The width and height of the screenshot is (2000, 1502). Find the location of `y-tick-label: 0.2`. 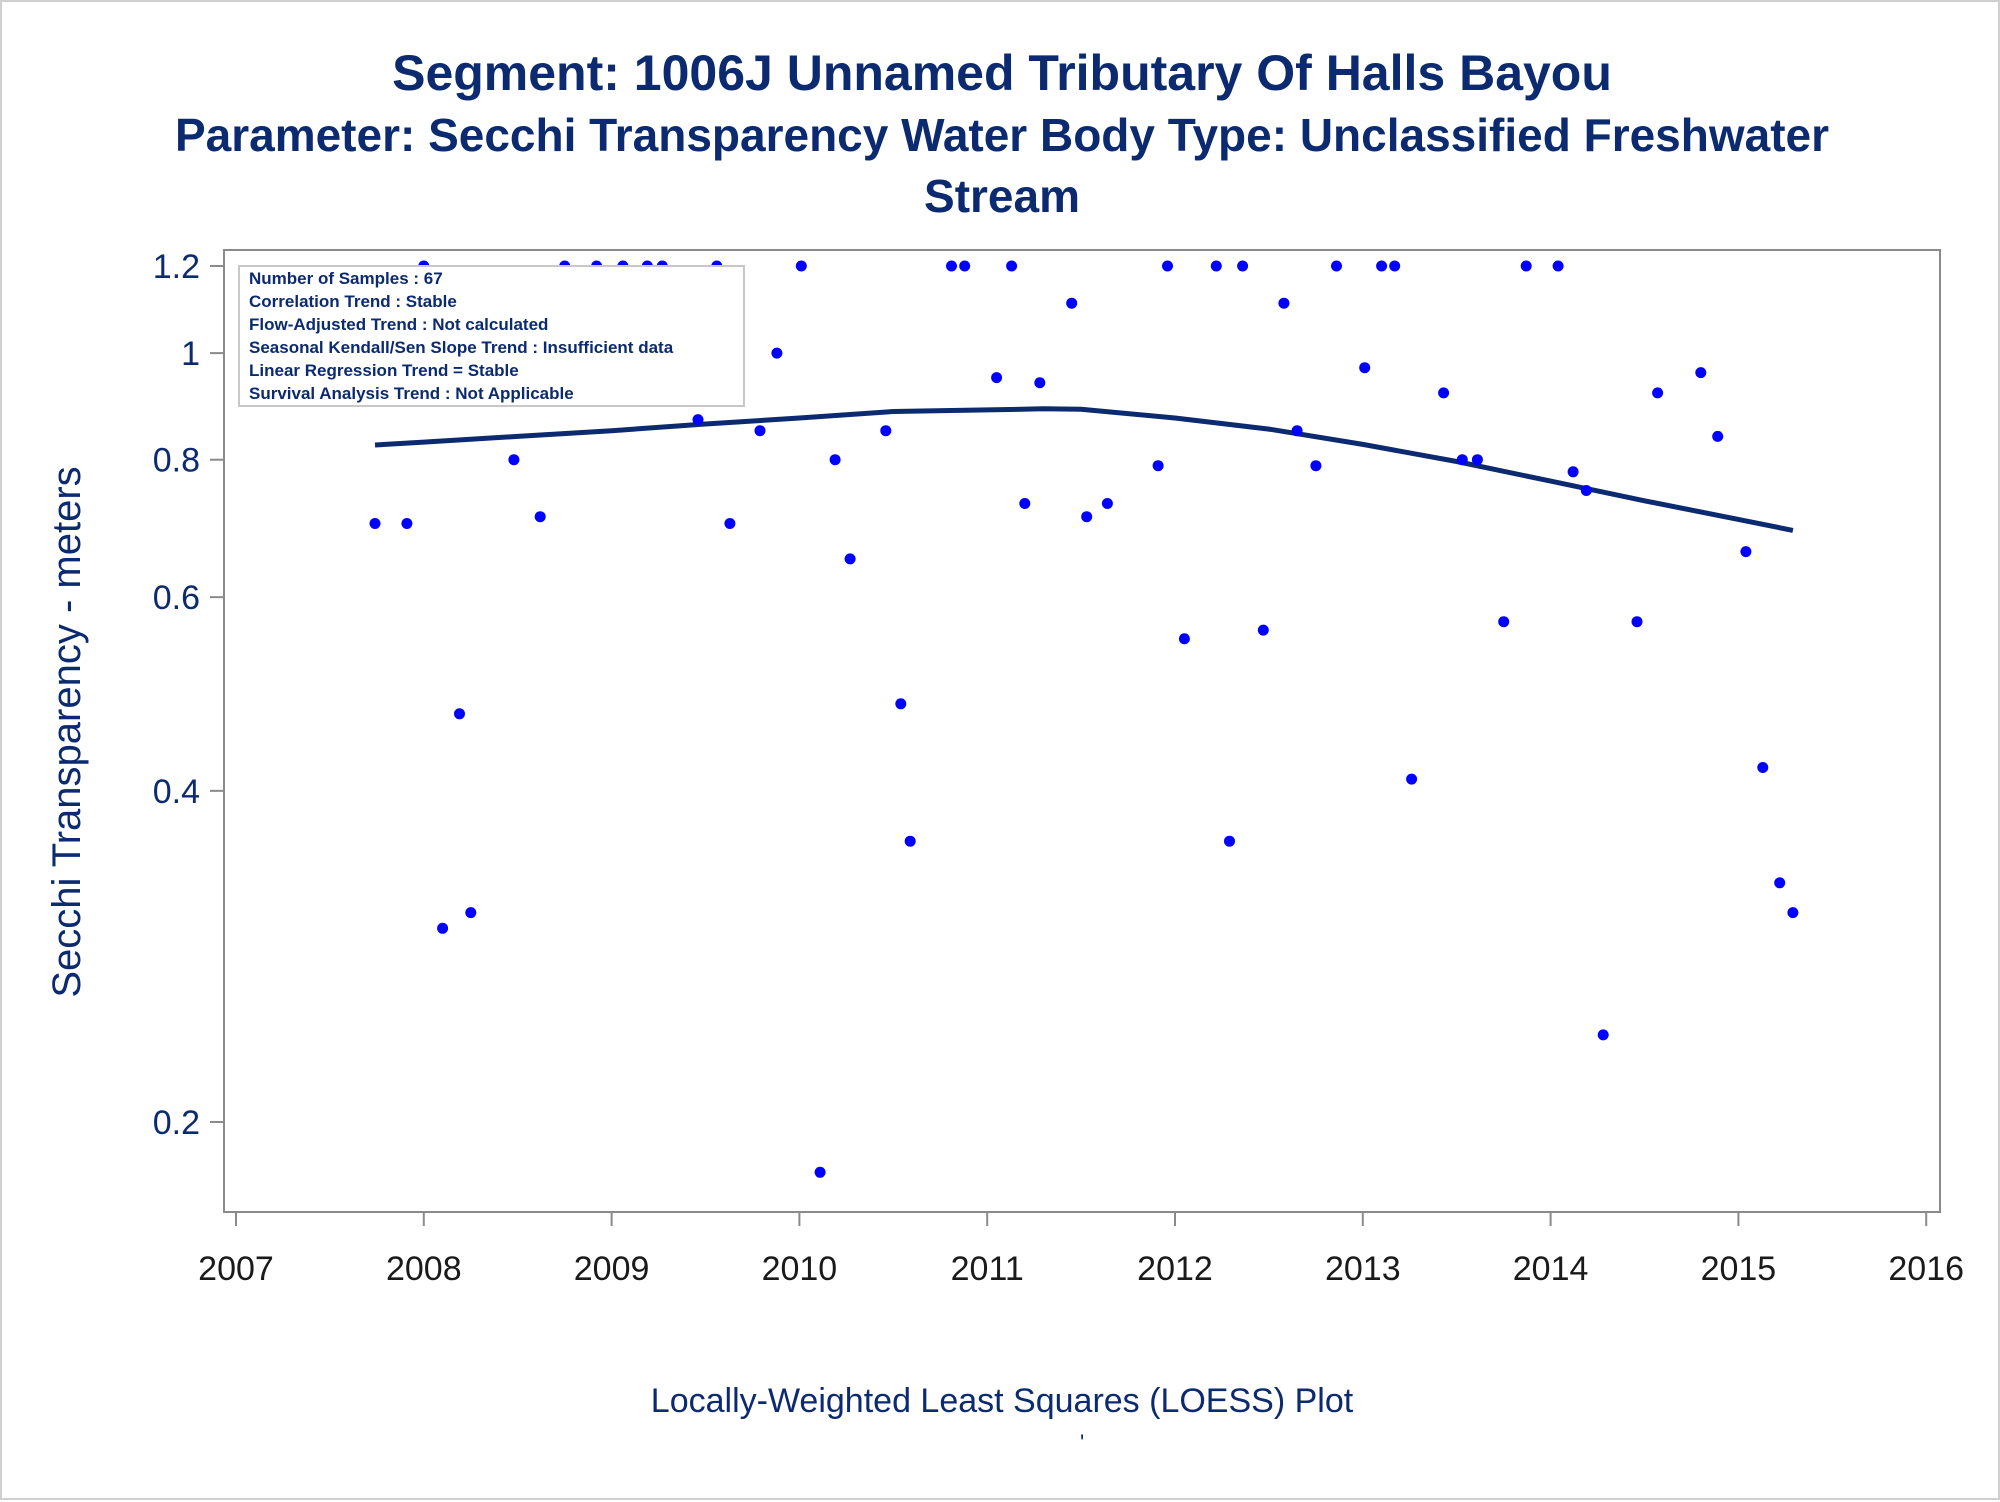

y-tick-label: 0.2 is located at coordinates (176, 1123).